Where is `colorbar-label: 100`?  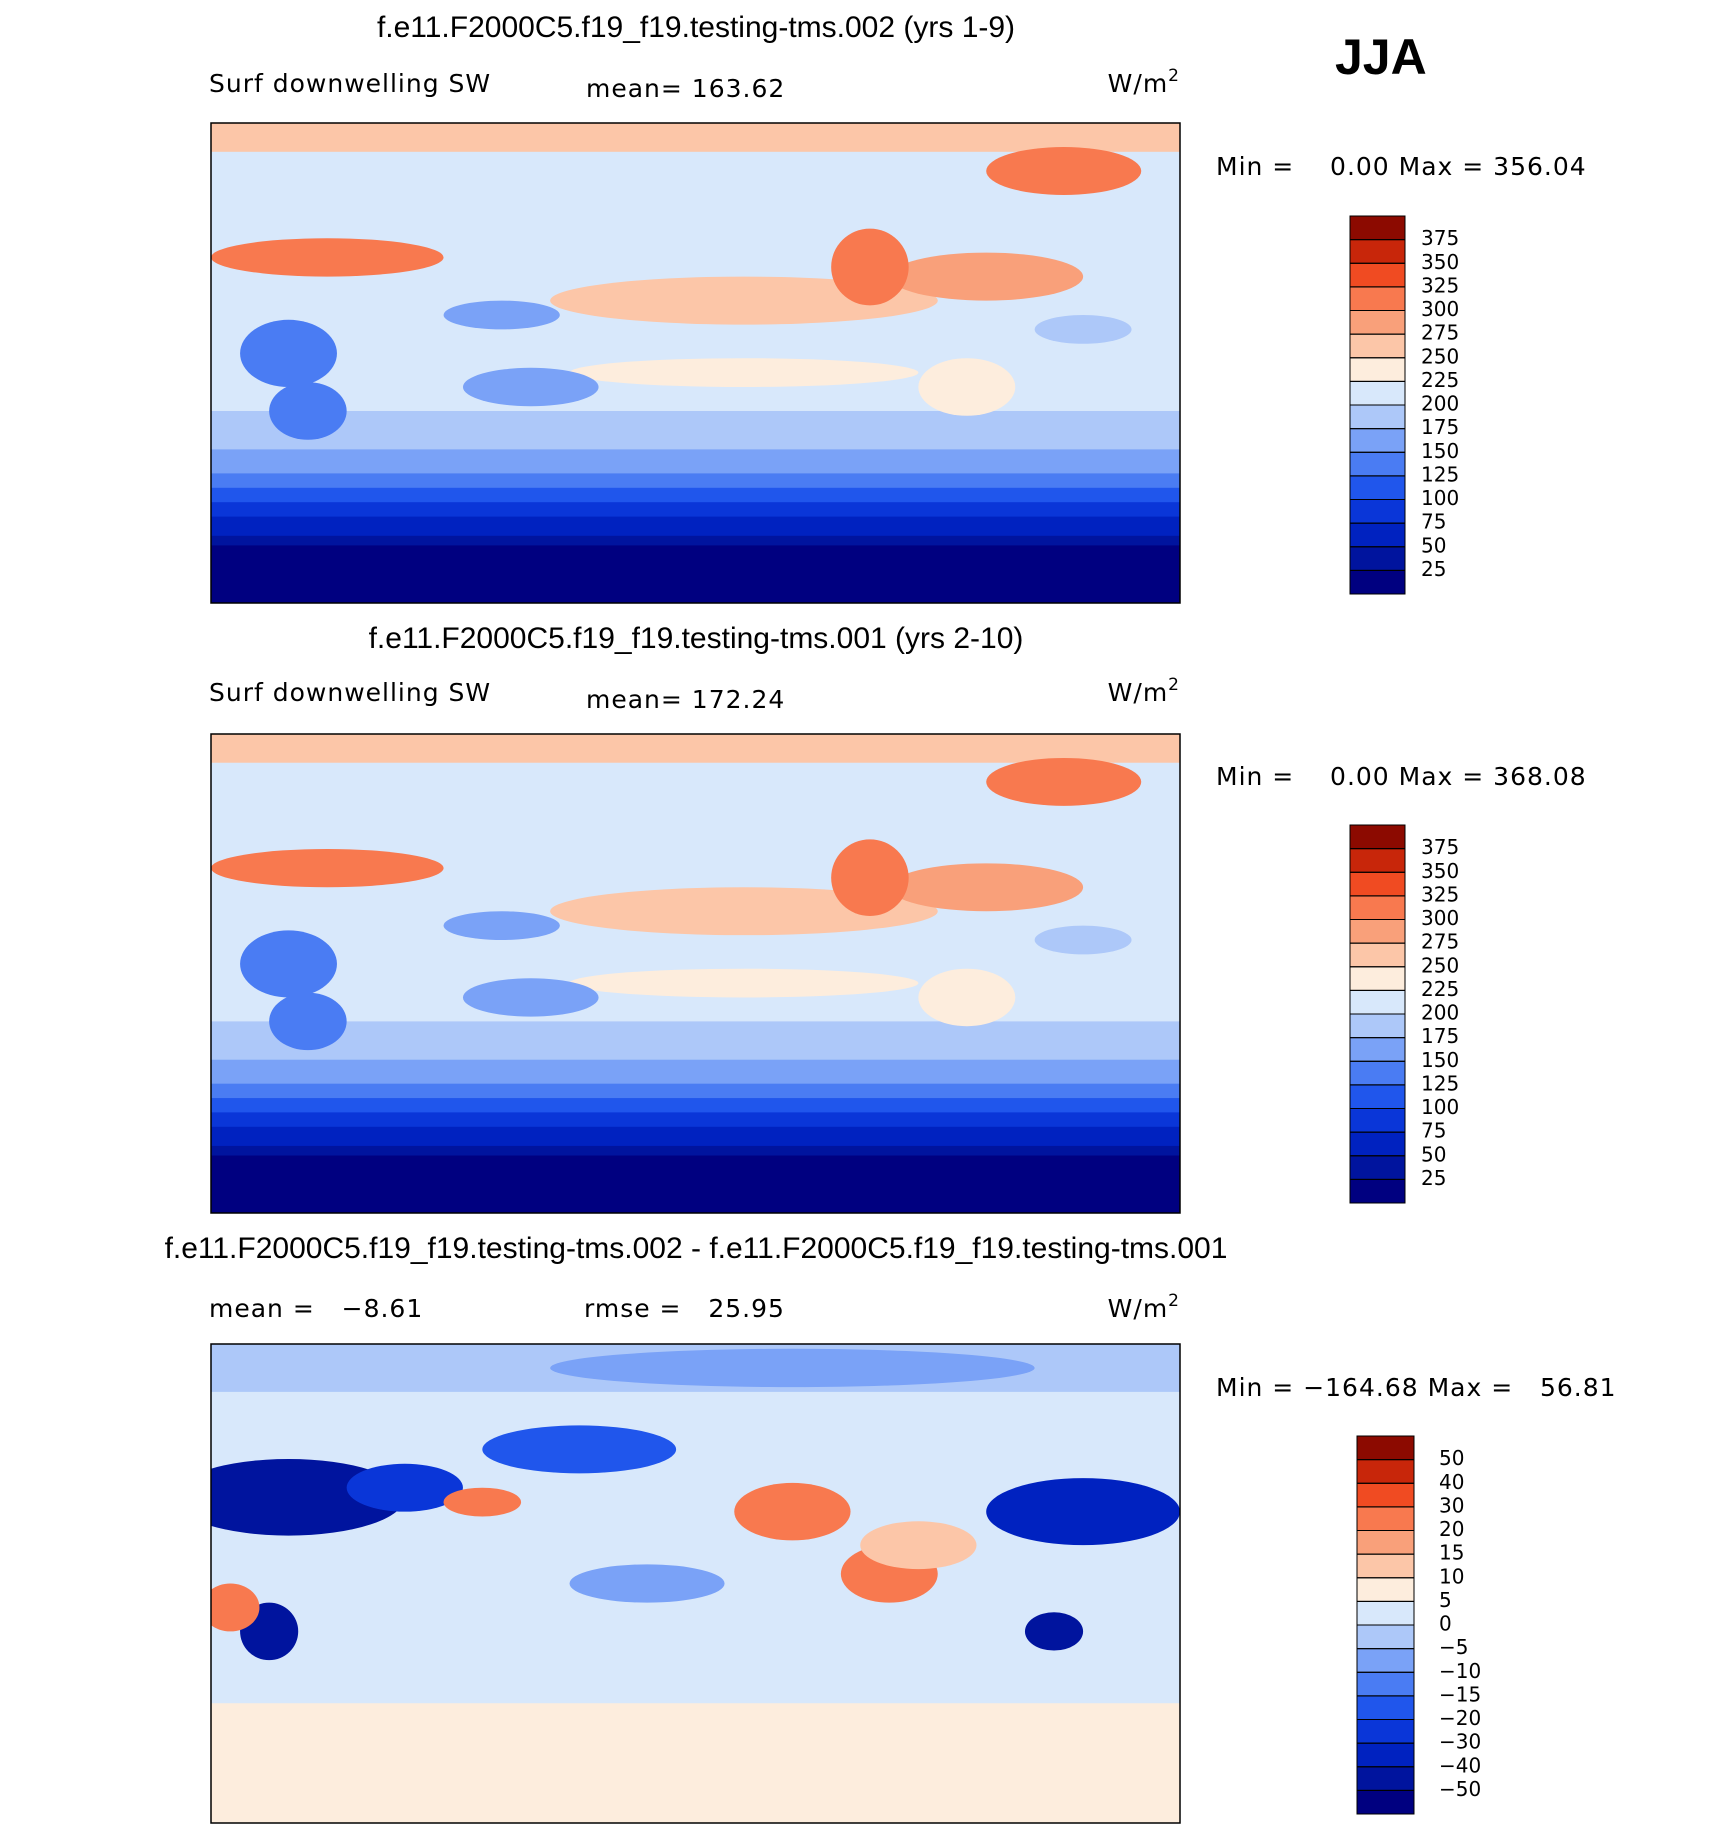
colorbar-label: 100 is located at coordinates (1440, 498).